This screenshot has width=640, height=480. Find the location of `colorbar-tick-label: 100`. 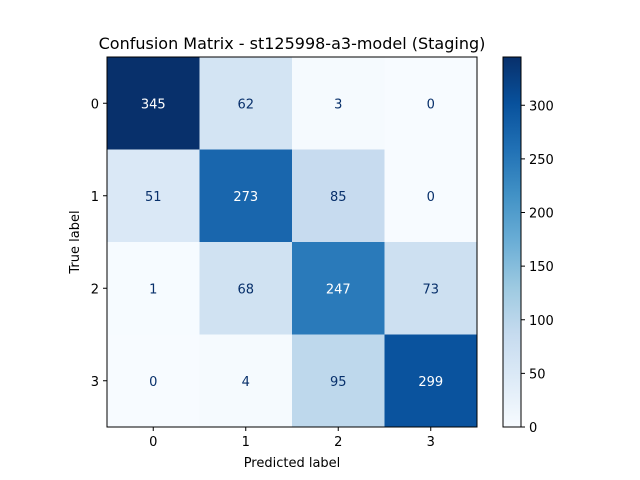

colorbar-tick-label: 100 is located at coordinates (541, 321).